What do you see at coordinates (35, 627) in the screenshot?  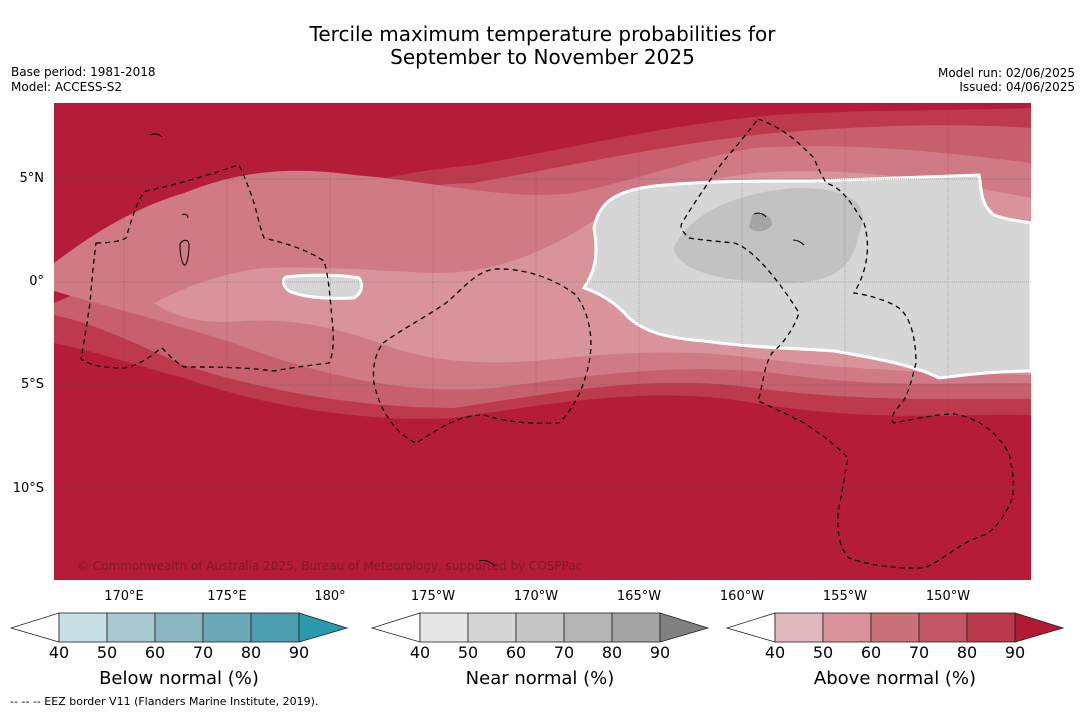 I see `colorbar-below-extend-low` at bounding box center [35, 627].